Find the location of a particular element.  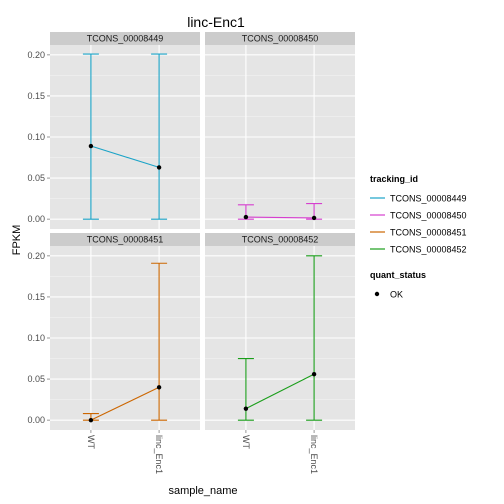

legend-item-label: TCONS_00008452 is located at coordinates (428, 250).